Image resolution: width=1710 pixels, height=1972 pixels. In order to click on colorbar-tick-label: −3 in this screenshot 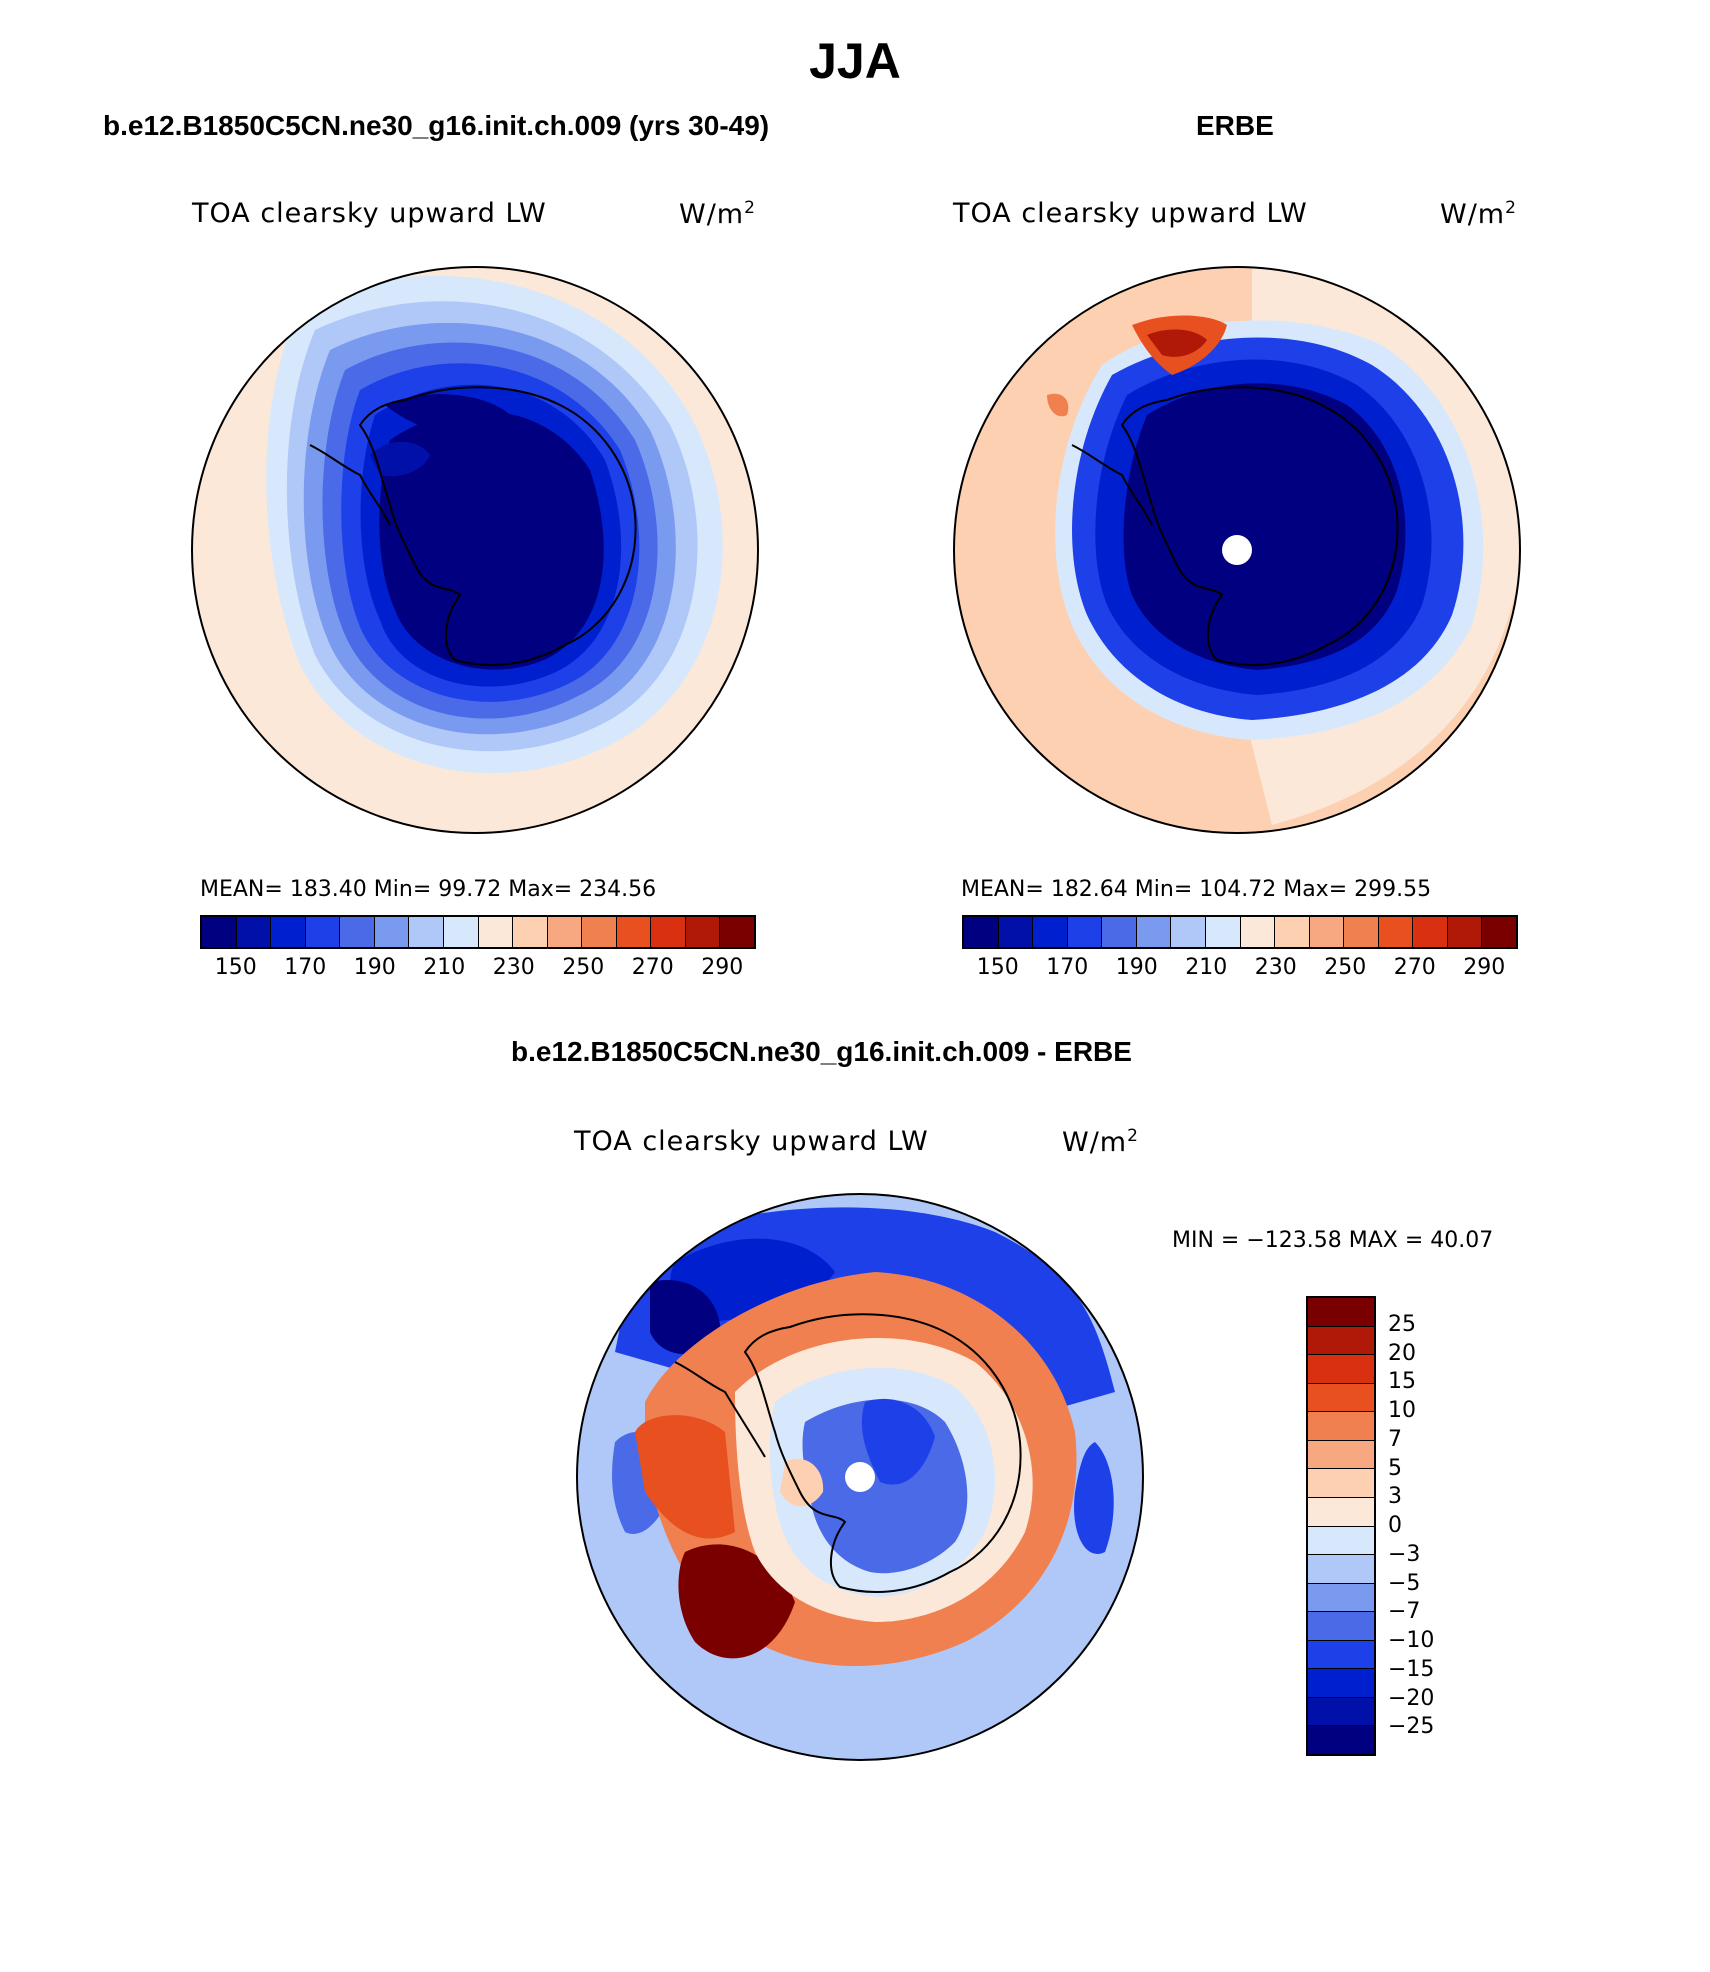, I will do `click(1404, 1554)`.